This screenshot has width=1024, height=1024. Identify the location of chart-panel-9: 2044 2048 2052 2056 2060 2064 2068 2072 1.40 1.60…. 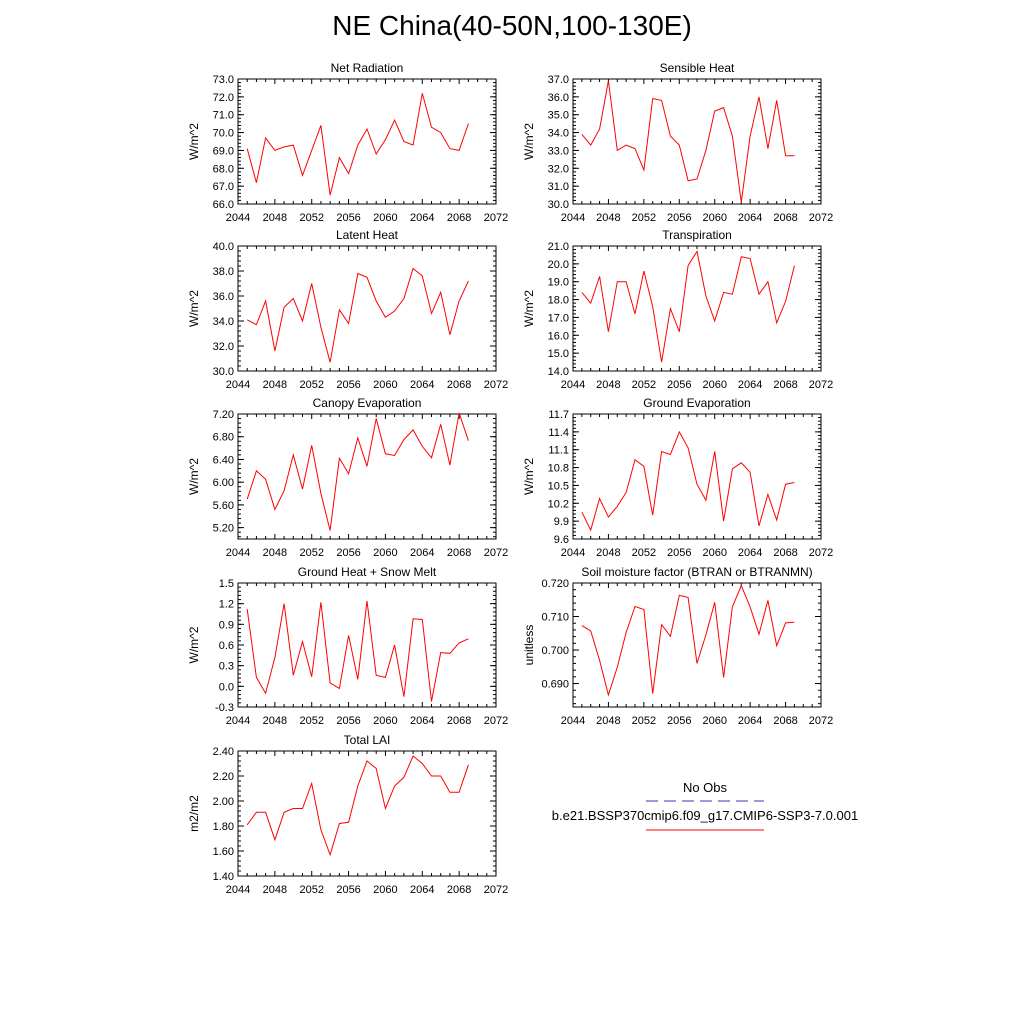
(347, 814).